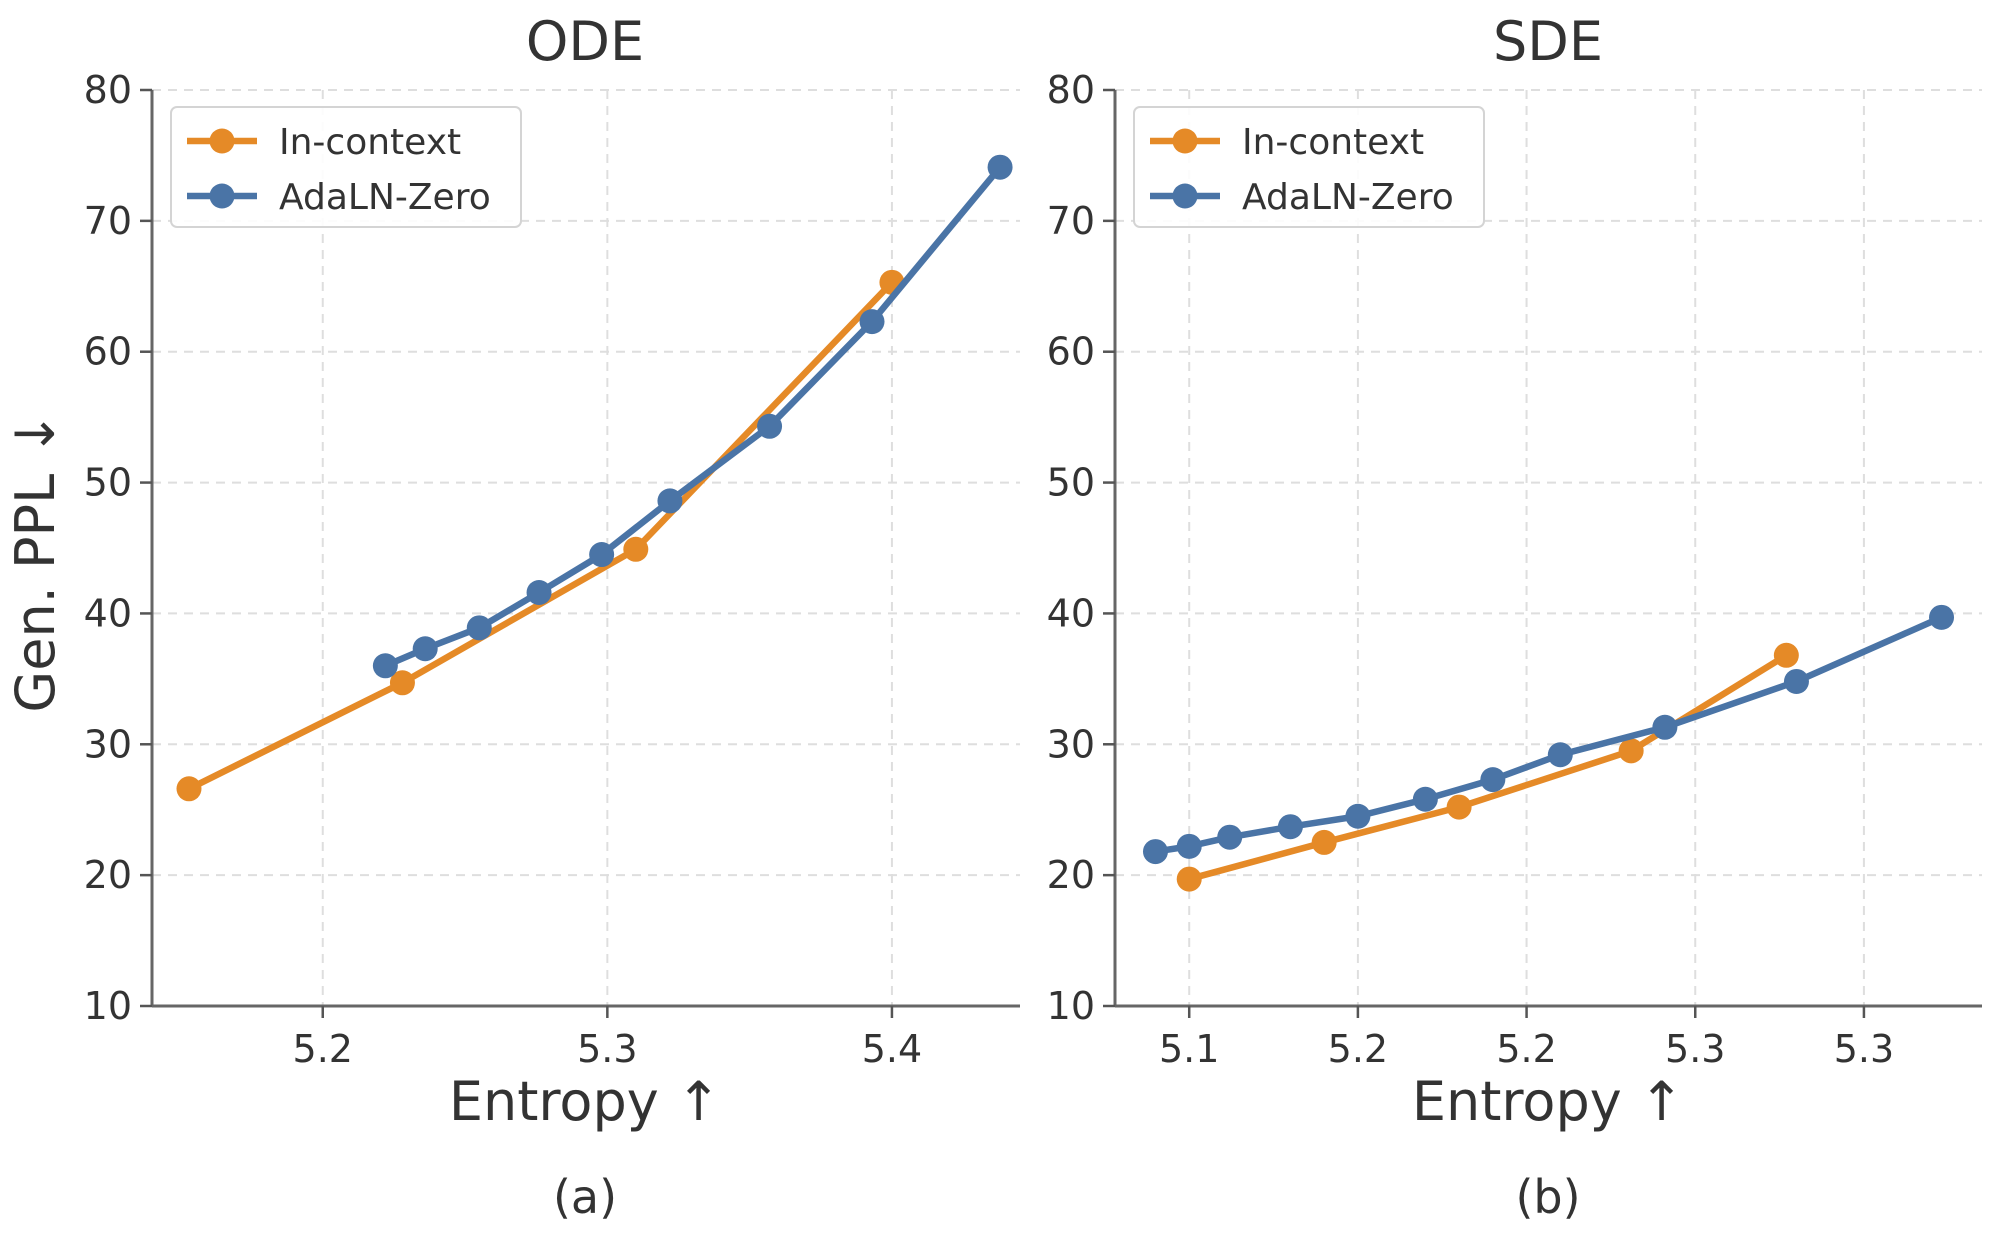 This screenshot has width=2000, height=1239. I want to click on x-tick-label: 5.4, so click(892, 1049).